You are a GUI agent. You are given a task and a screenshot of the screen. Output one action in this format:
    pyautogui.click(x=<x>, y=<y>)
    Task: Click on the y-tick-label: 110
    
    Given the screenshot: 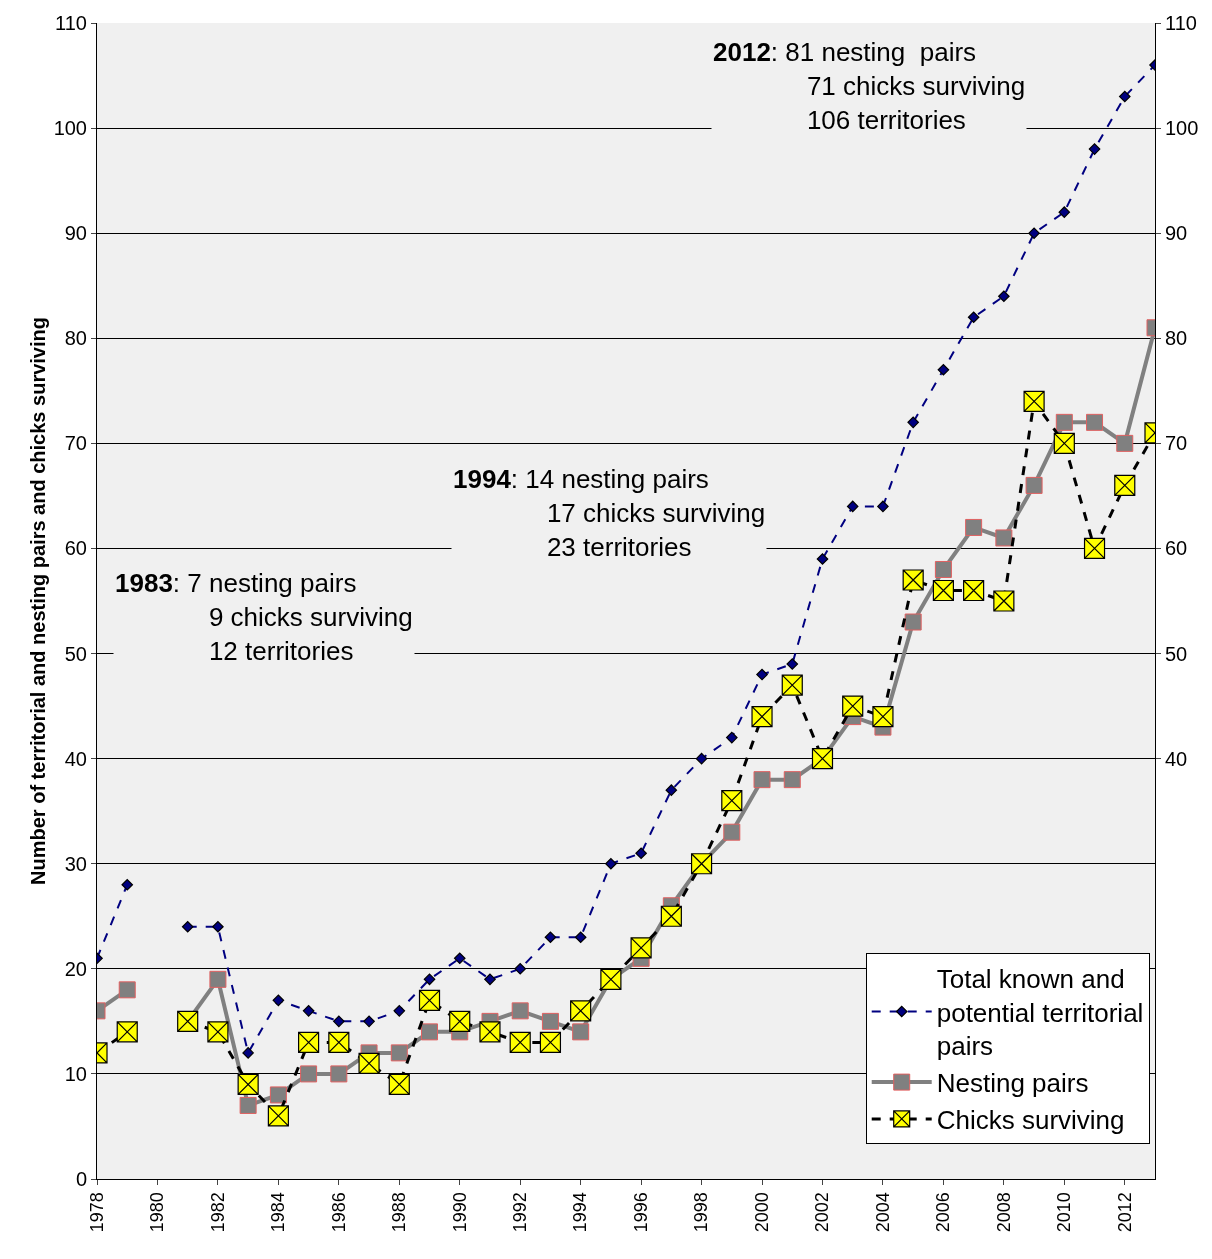 What is the action you would take?
    pyautogui.click(x=71, y=23)
    